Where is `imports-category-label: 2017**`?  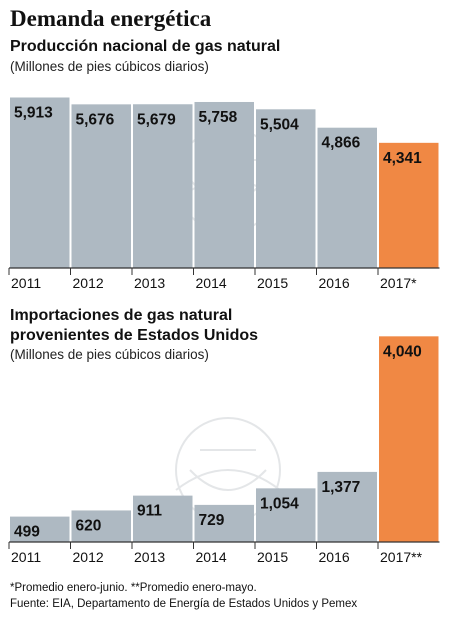 imports-category-label: 2017** is located at coordinates (401, 557).